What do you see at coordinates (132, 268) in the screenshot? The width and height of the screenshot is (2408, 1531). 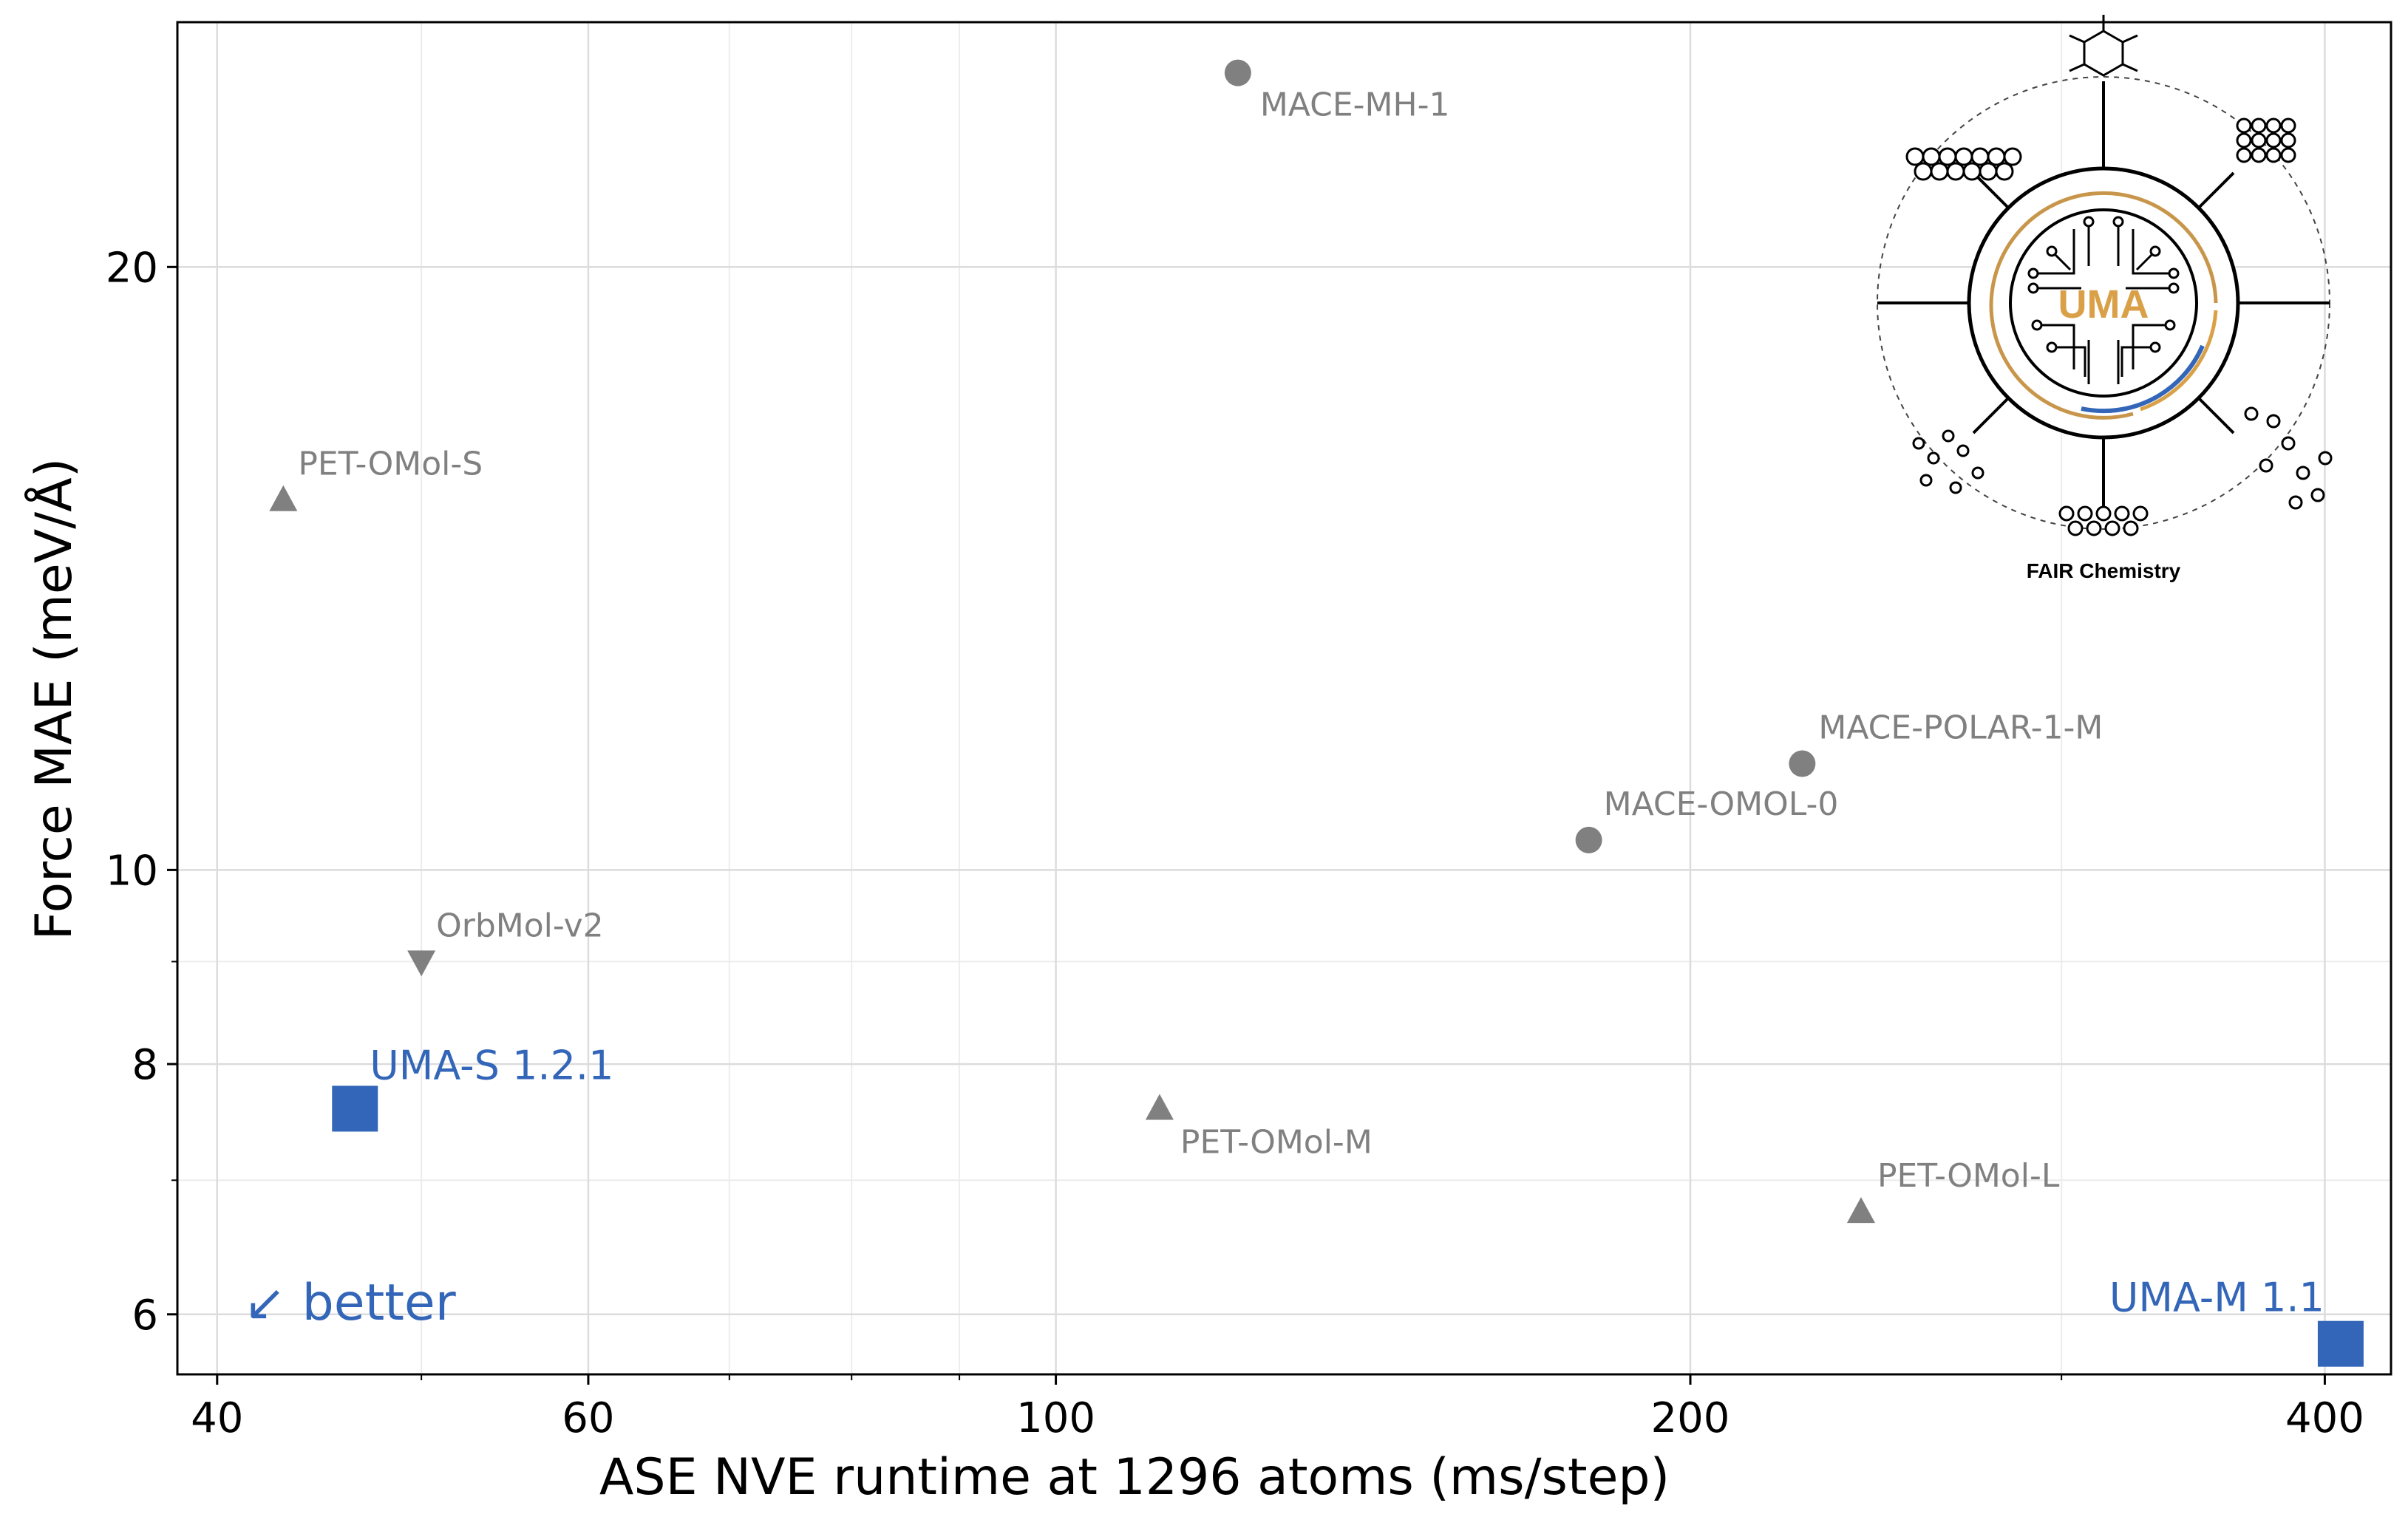 I see `y-tick-label: 20` at bounding box center [132, 268].